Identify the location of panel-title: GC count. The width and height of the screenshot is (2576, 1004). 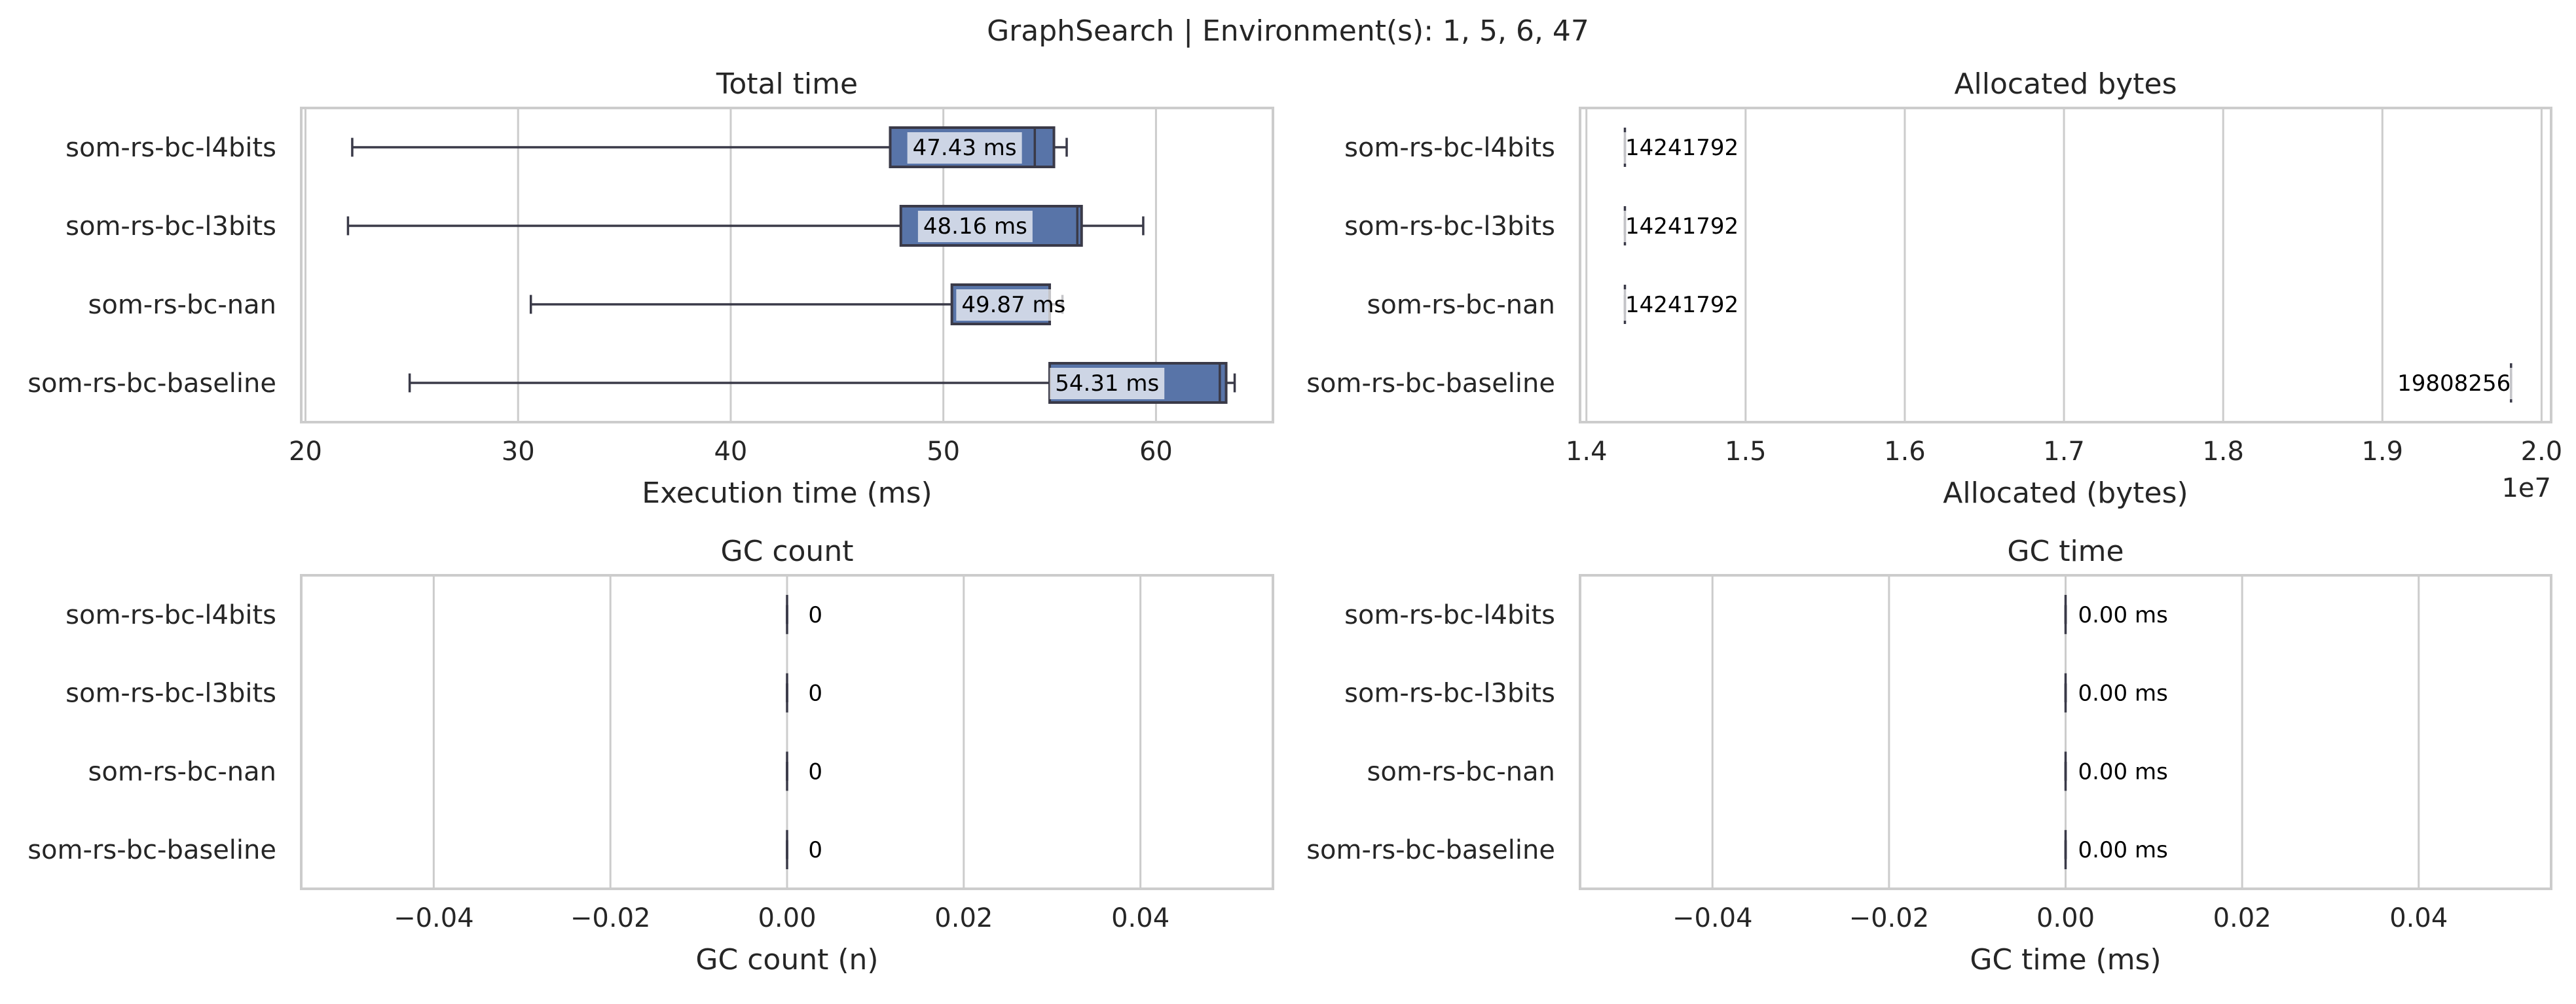
(788, 551).